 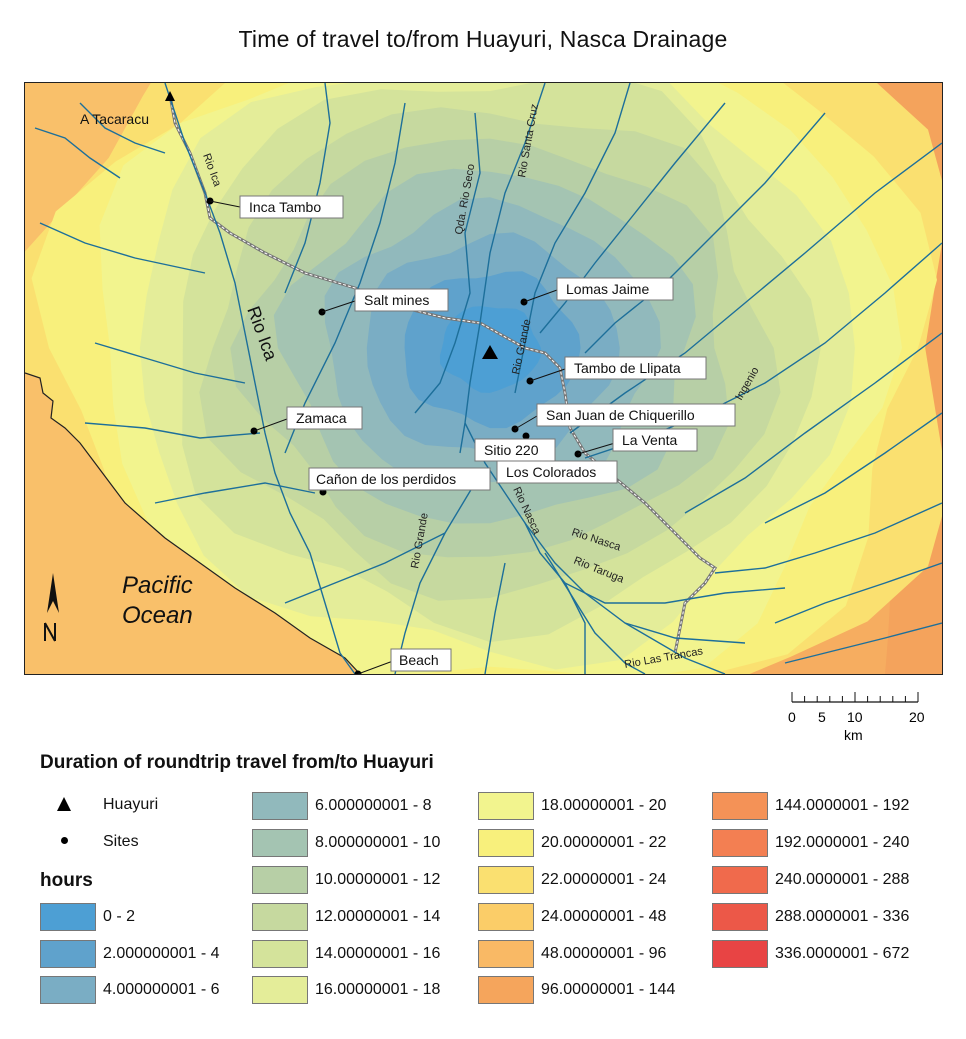 I want to click on legend-class-label-18: 288.0000001 - 336, so click(x=842, y=916).